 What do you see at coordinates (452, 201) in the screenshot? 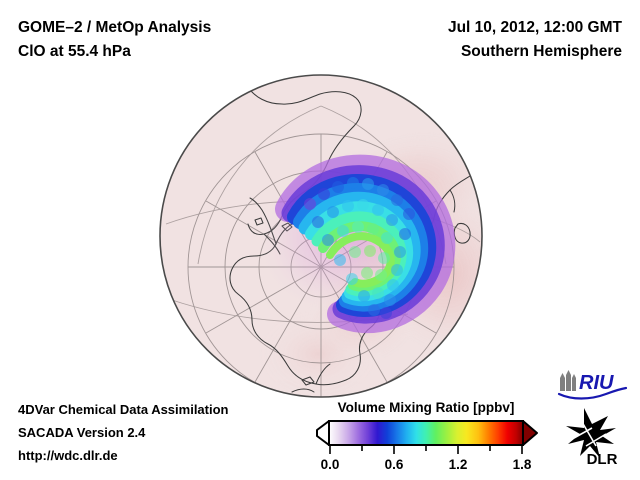
I see `coast-africa-inner` at bounding box center [452, 201].